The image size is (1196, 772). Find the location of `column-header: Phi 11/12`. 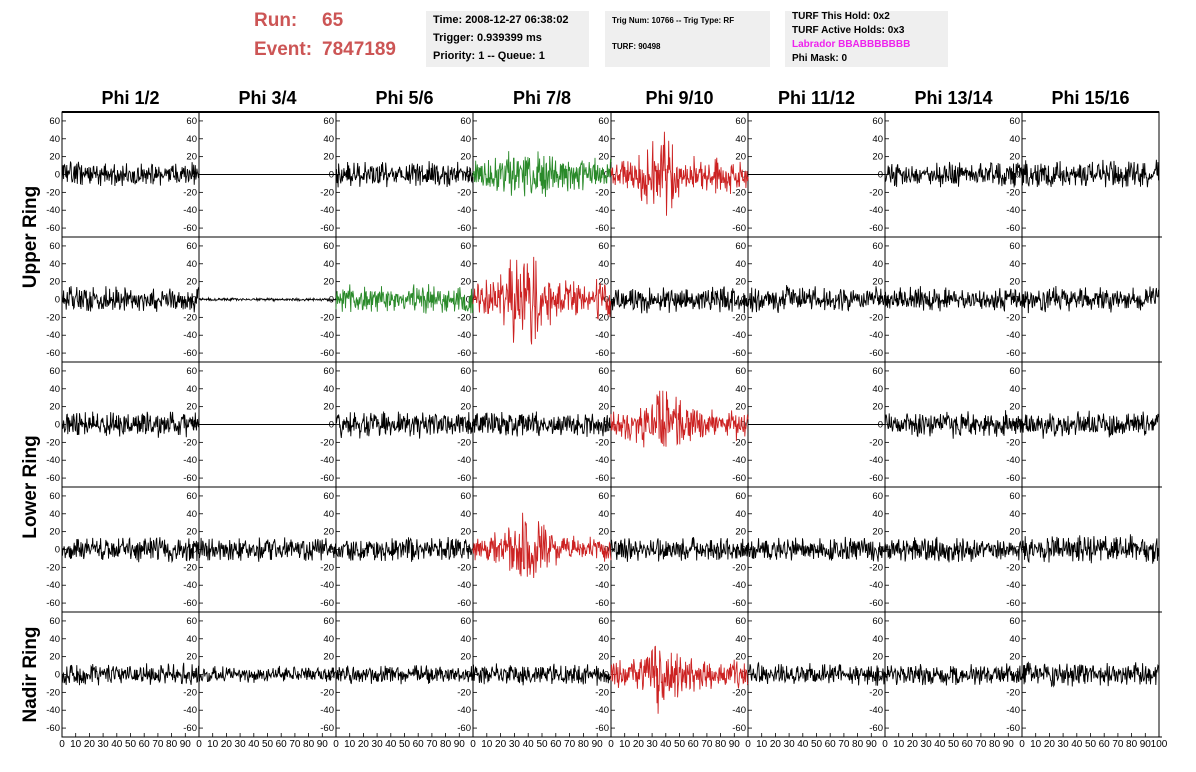

column-header: Phi 11/12 is located at coordinates (816, 98).